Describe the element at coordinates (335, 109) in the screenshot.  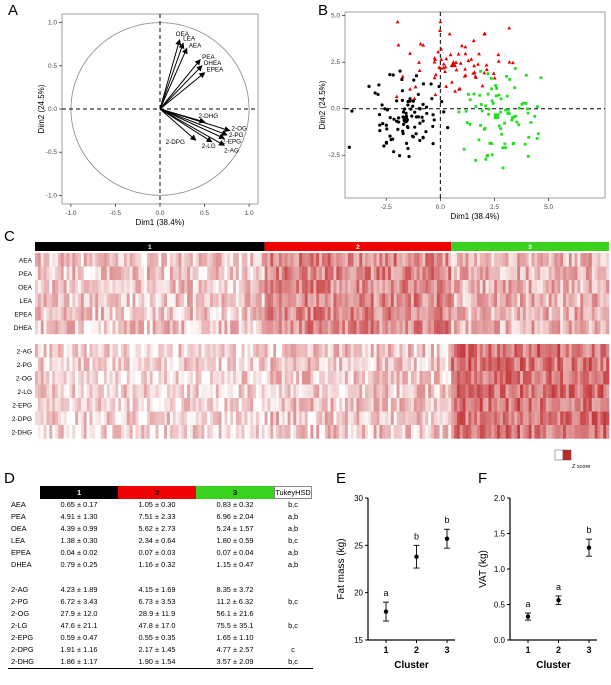
I see `y-tick-label: 0.0` at that location.